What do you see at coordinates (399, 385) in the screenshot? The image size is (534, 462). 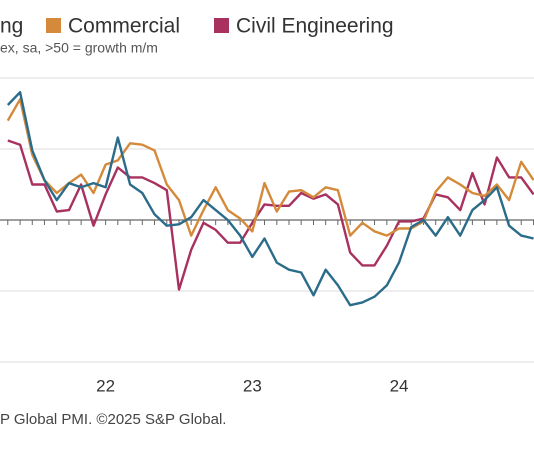 I see `x-tick-label: 24` at bounding box center [399, 385].